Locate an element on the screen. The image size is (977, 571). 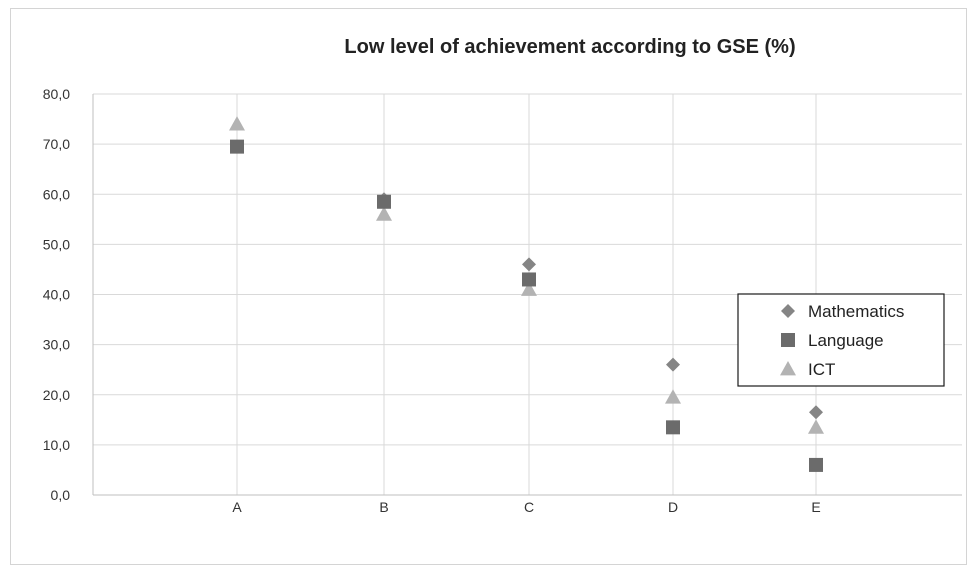
y-tick-label: 40,0 is located at coordinates (56, 295).